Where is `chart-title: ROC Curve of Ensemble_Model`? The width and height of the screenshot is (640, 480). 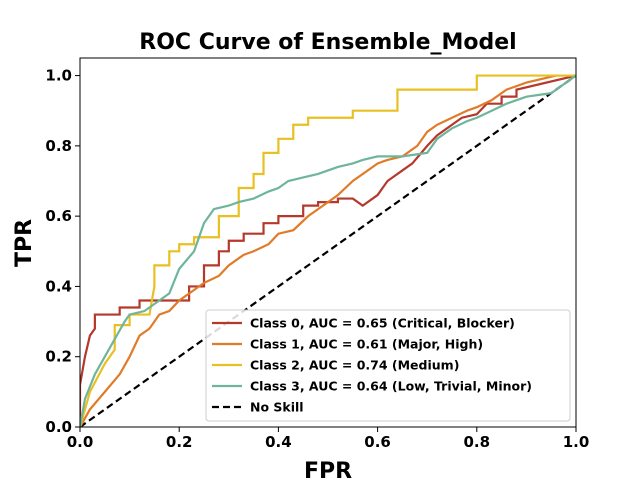 chart-title: ROC Curve of Ensemble_Model is located at coordinates (327, 42).